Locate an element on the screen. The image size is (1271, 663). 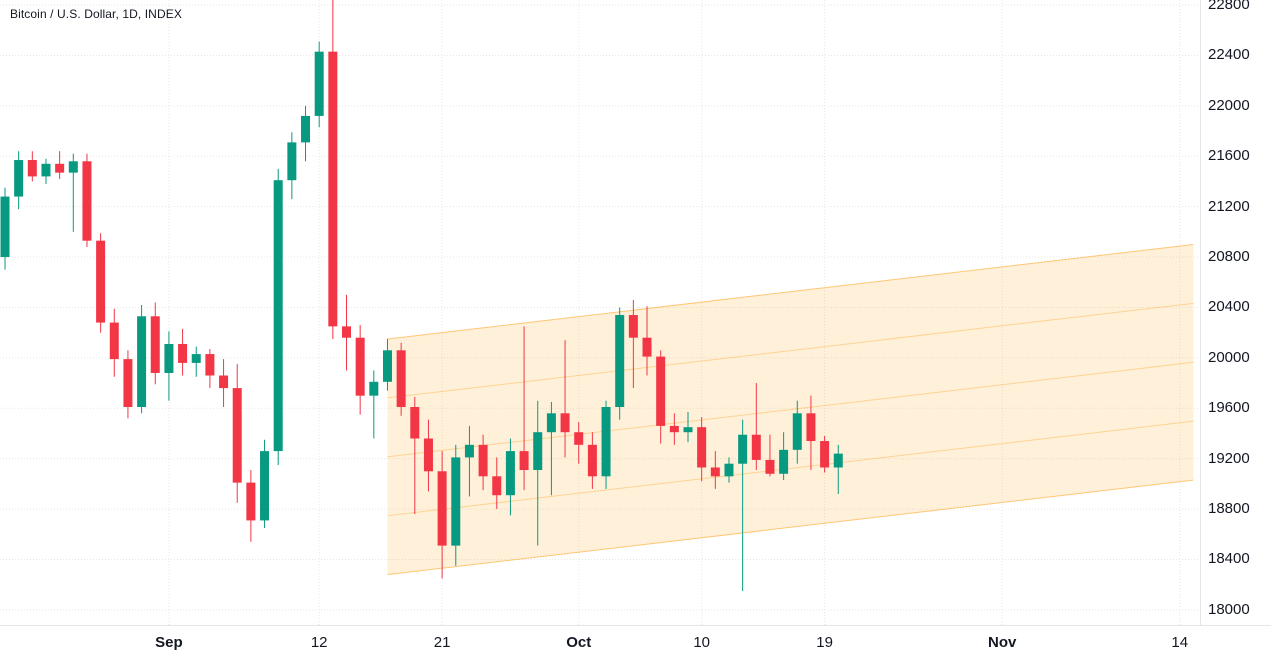
symbol-title: Bitcoin / U.S. Dollar, 1D, INDEX is located at coordinates (96, 14).